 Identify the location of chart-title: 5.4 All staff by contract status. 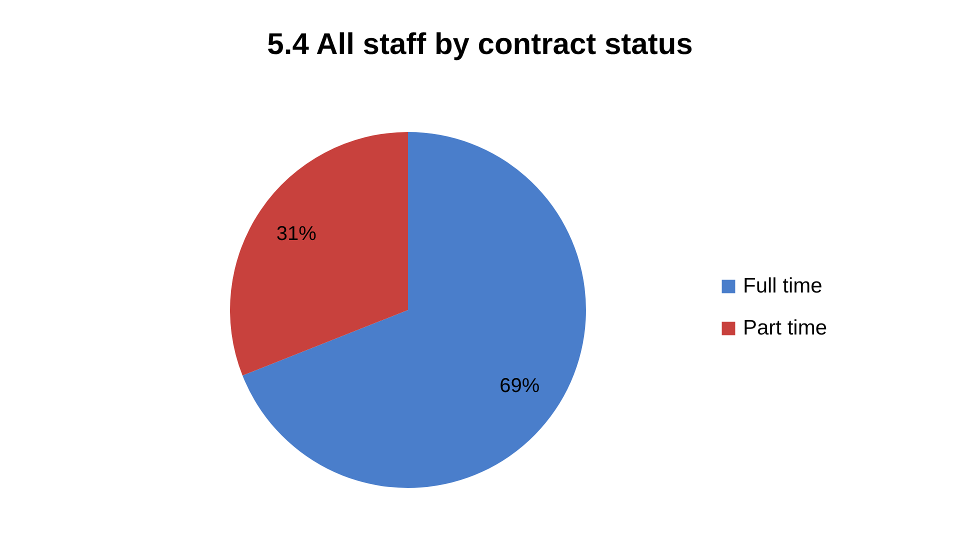
(480, 44).